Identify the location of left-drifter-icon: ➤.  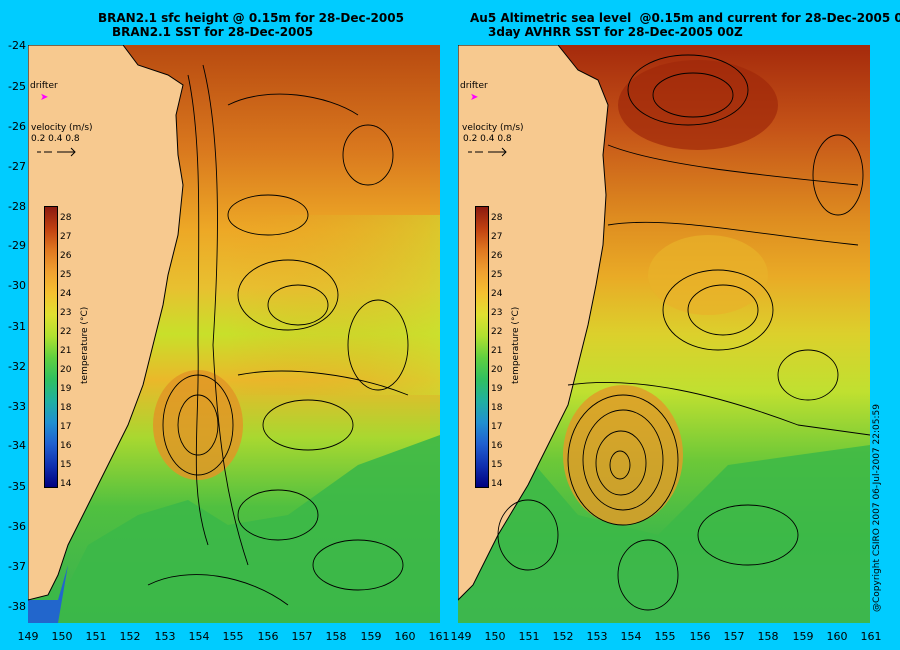
(44, 97).